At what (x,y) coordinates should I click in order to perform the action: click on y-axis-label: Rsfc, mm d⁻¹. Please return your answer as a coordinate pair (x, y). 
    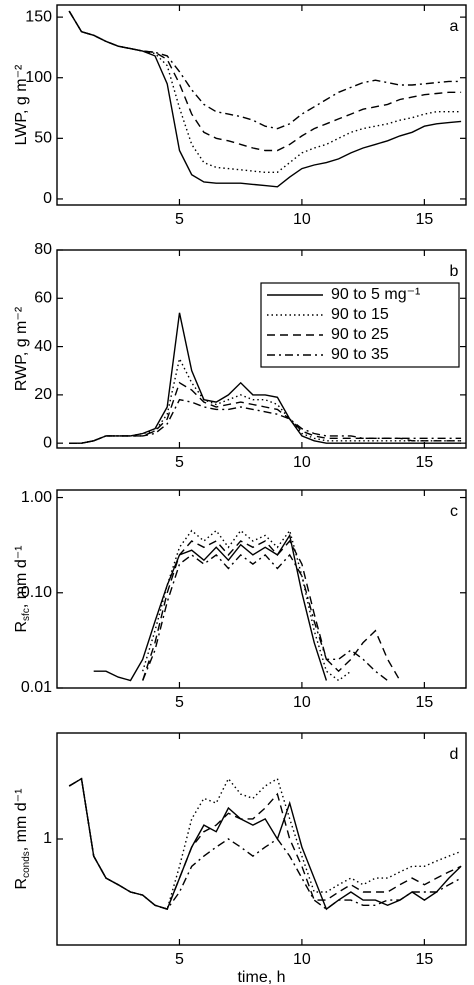
    Looking at the image, I should click on (22, 588).